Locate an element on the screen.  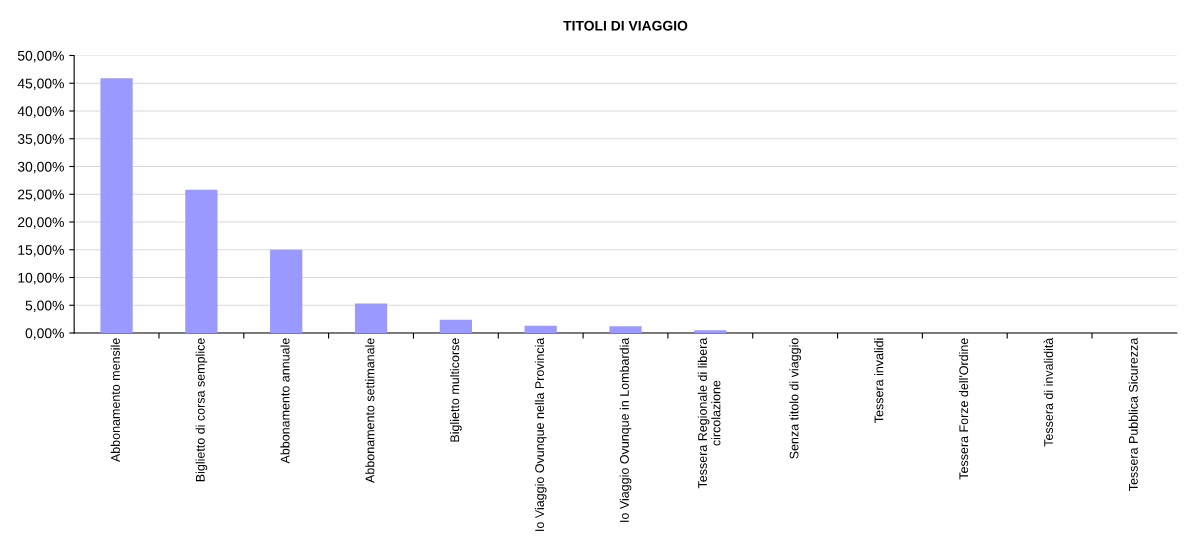
chart-title: TITOLI DI VIAGGIO is located at coordinates (625, 25).